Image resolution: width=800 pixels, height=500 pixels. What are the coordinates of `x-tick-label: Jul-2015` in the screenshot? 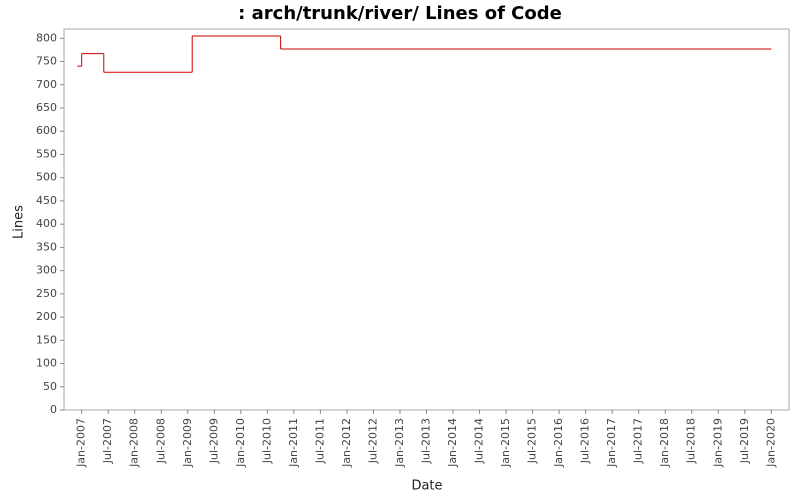 It's located at (532, 441).